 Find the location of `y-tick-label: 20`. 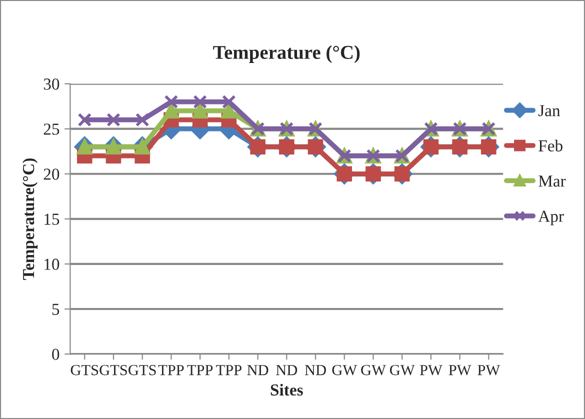

y-tick-label: 20 is located at coordinates (52, 174).